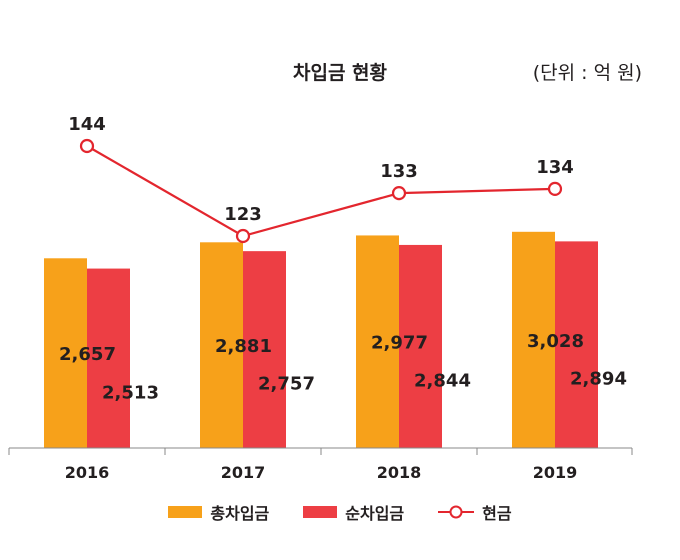 The image size is (680, 560). I want to click on point-cash-2017, so click(243, 236).